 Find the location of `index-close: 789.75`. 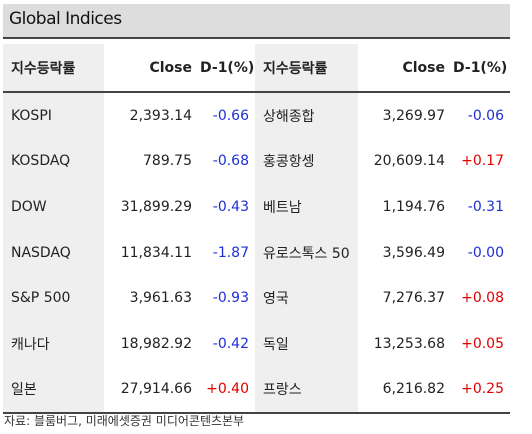

index-close: 789.75 is located at coordinates (167, 161).